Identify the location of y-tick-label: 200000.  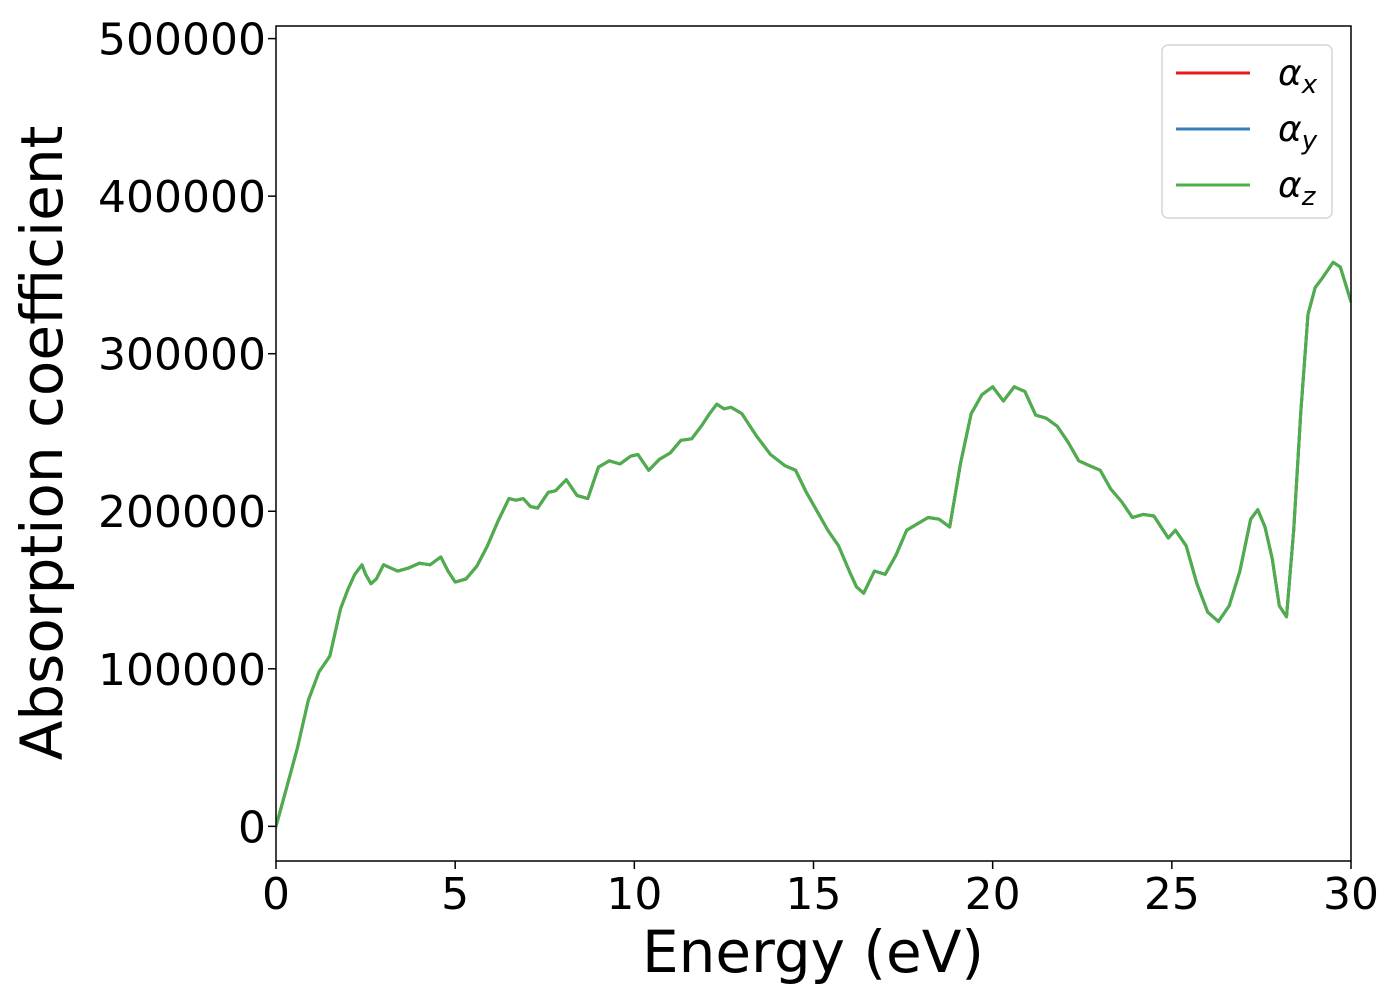
(182, 512).